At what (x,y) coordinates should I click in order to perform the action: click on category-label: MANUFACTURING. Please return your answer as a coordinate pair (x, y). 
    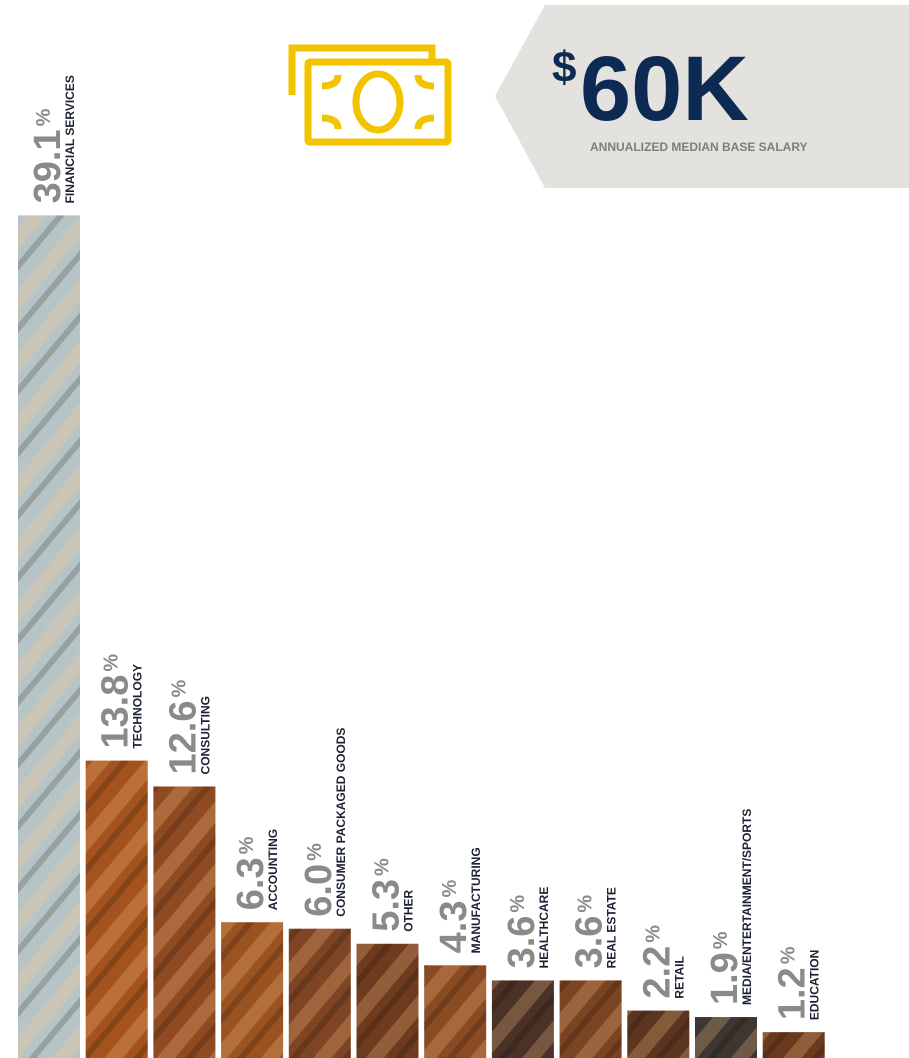
    Looking at the image, I should click on (476, 900).